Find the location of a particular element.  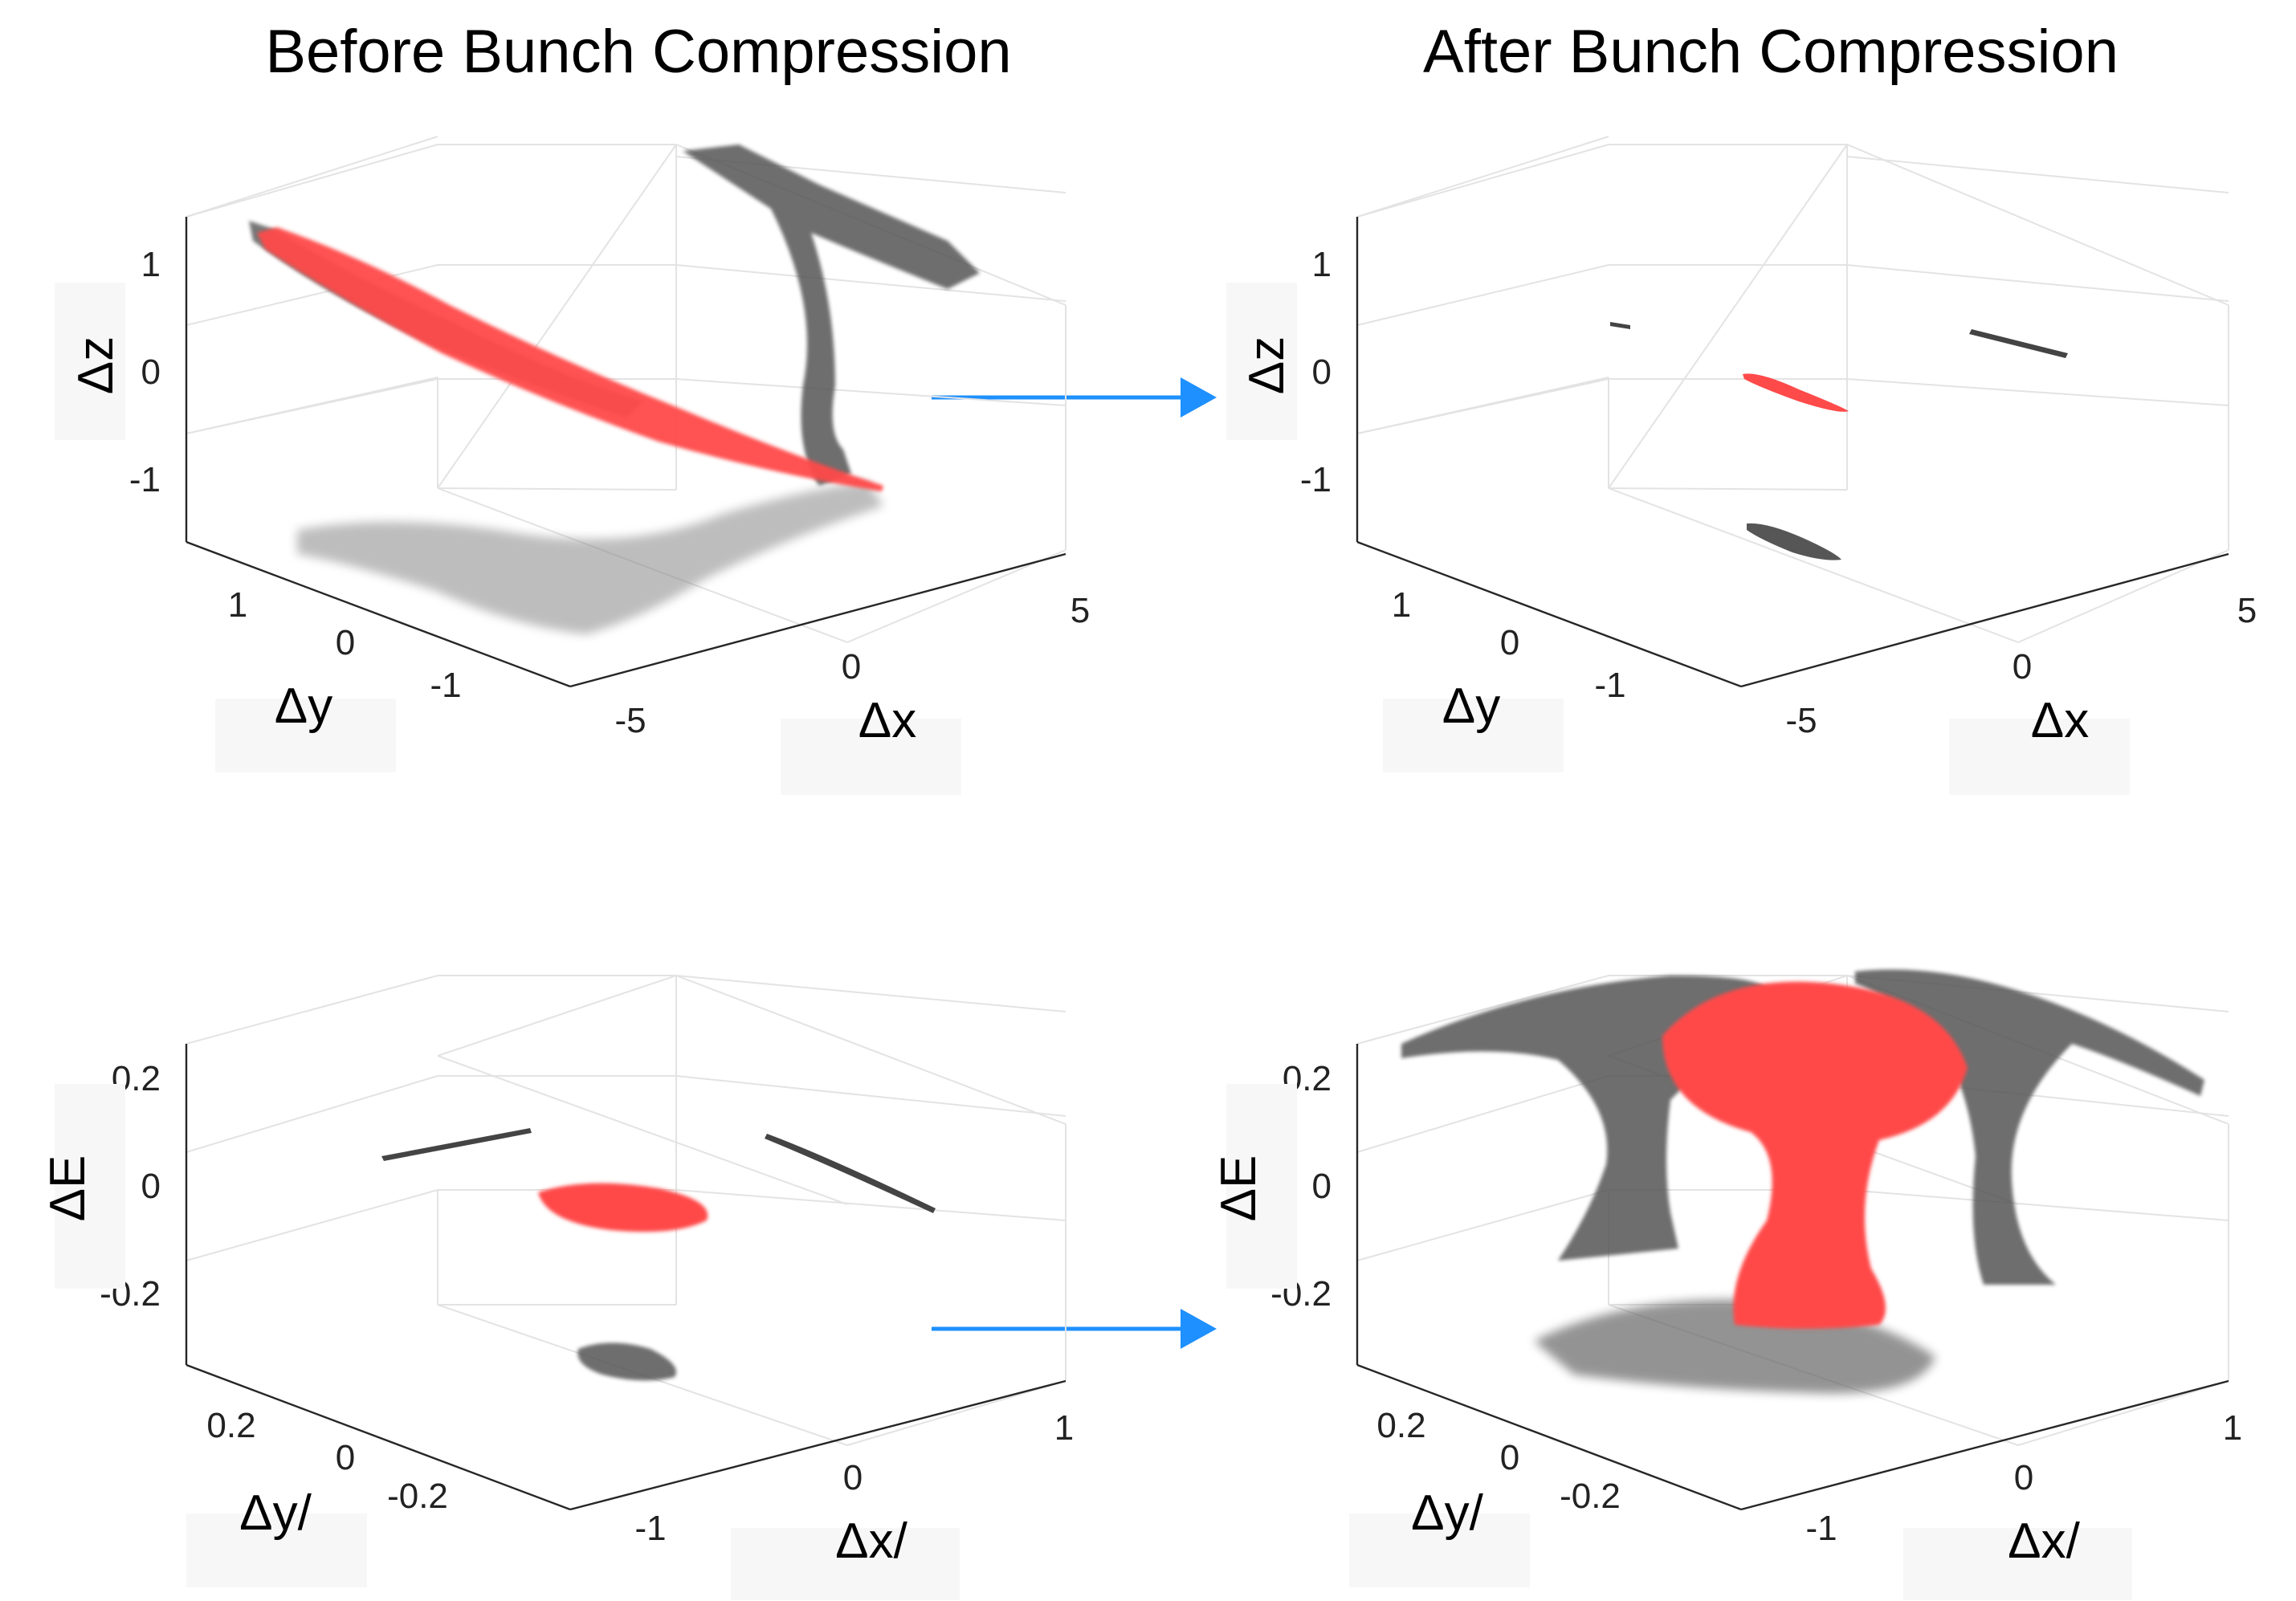

z-tick-labels: 0.2 0 -0.2 is located at coordinates (1301, 1186).